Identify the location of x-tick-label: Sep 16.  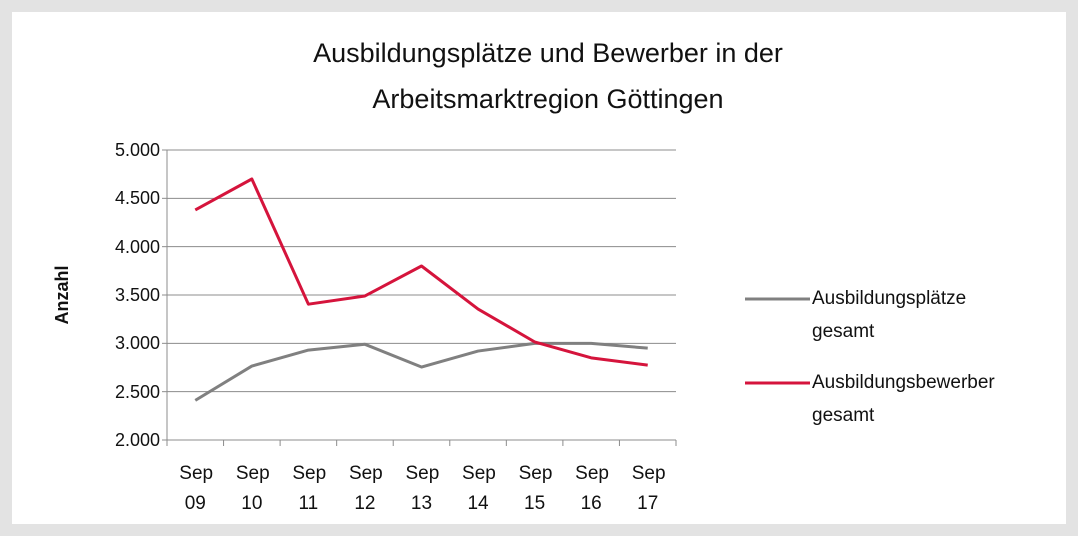
(592, 488).